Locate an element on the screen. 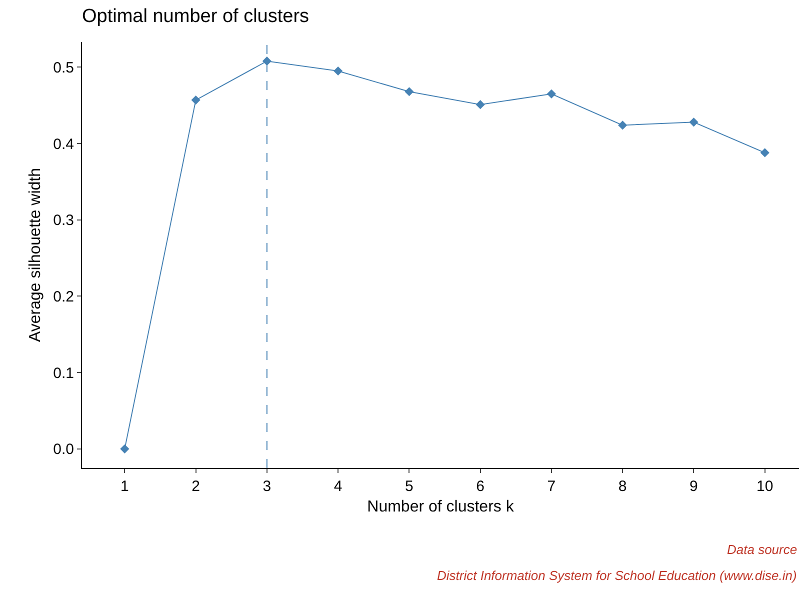 The image size is (809, 594). x-tick-label: 2 is located at coordinates (196, 486).